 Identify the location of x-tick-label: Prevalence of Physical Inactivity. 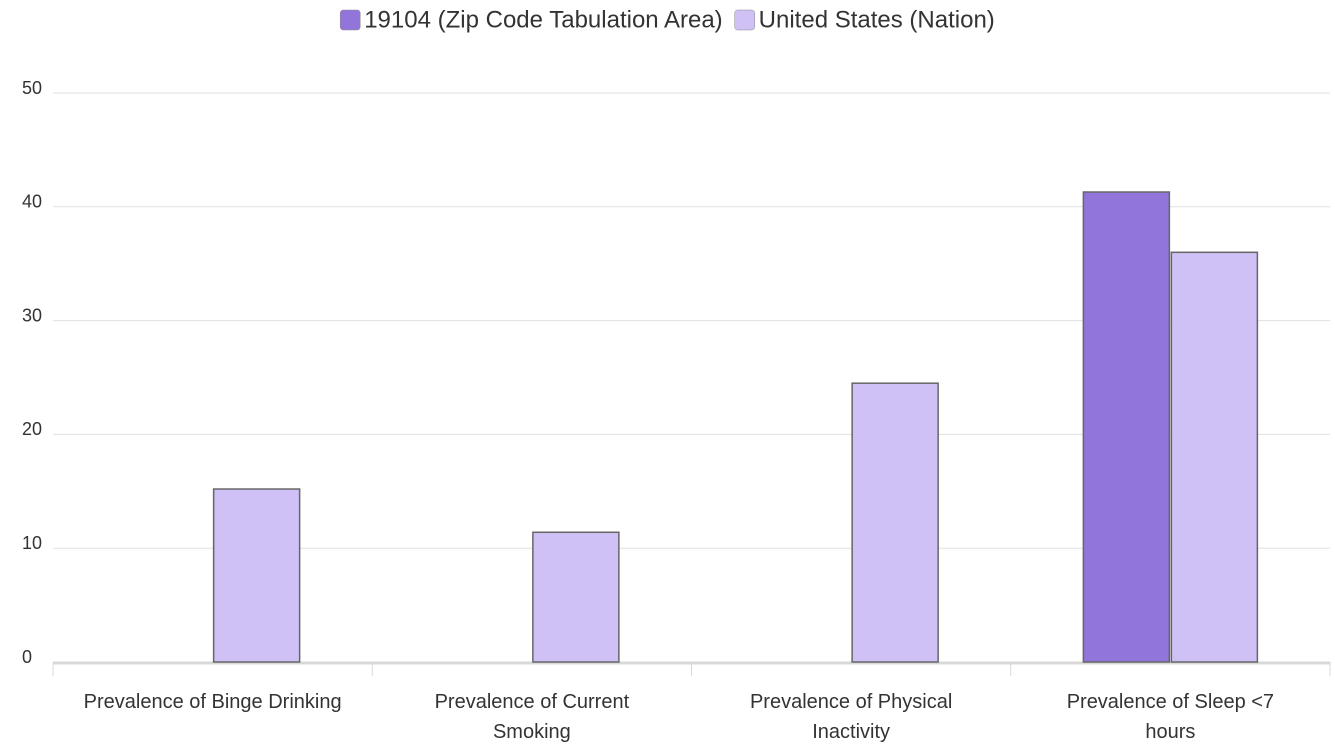
(851, 717).